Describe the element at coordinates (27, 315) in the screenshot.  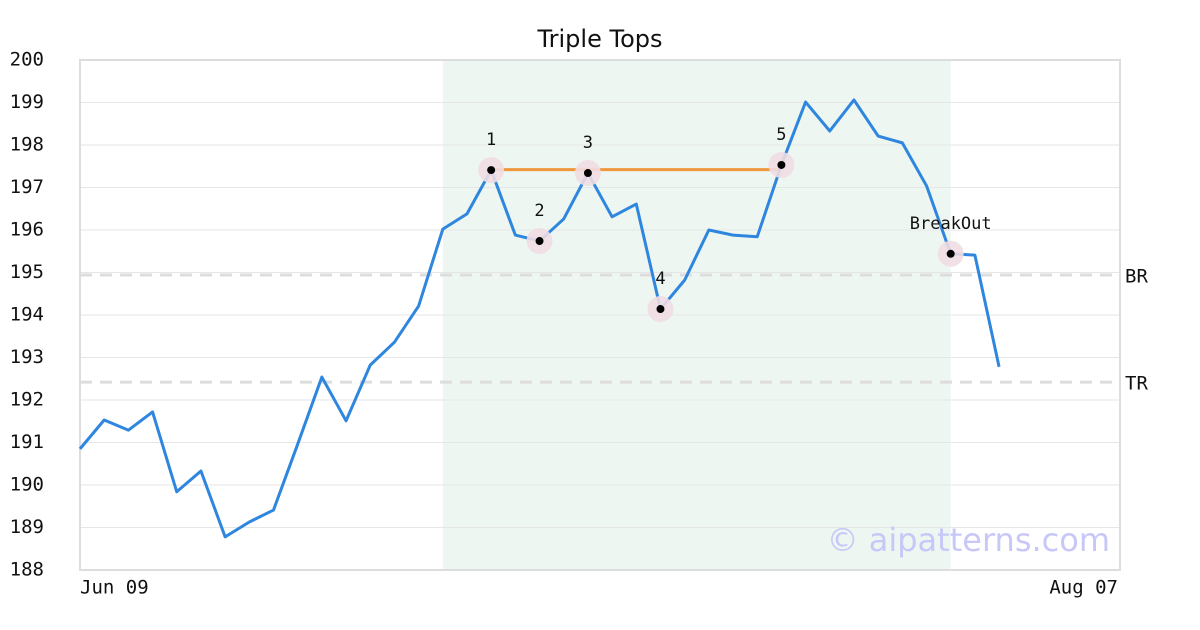
I see `y-tick-label: 194` at that location.